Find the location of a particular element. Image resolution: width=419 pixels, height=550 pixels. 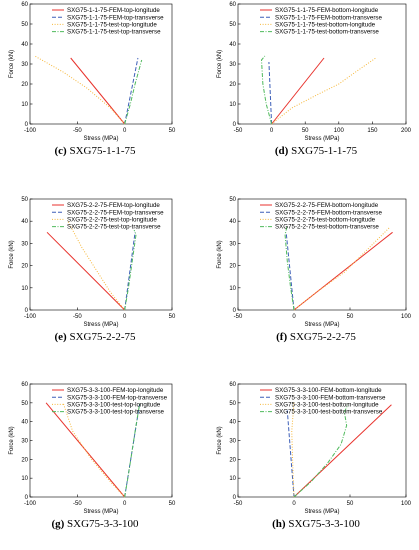

panel-caption: (d) SXG75-1-1-75 is located at coordinates (316, 151).